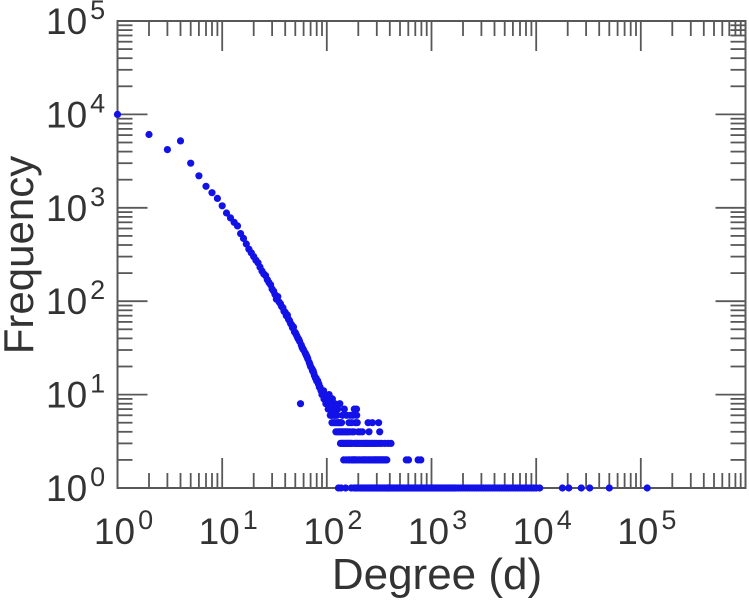  What do you see at coordinates (228, 528) in the screenshot?
I see `x-tick-label-1e1: 10 1` at bounding box center [228, 528].